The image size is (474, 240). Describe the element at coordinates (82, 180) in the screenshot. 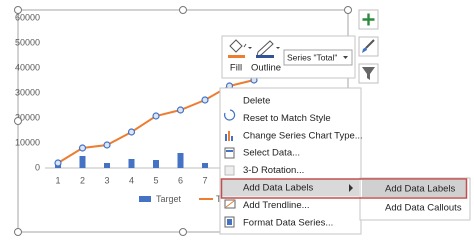

I see `x-tick-label: 2` at that location.